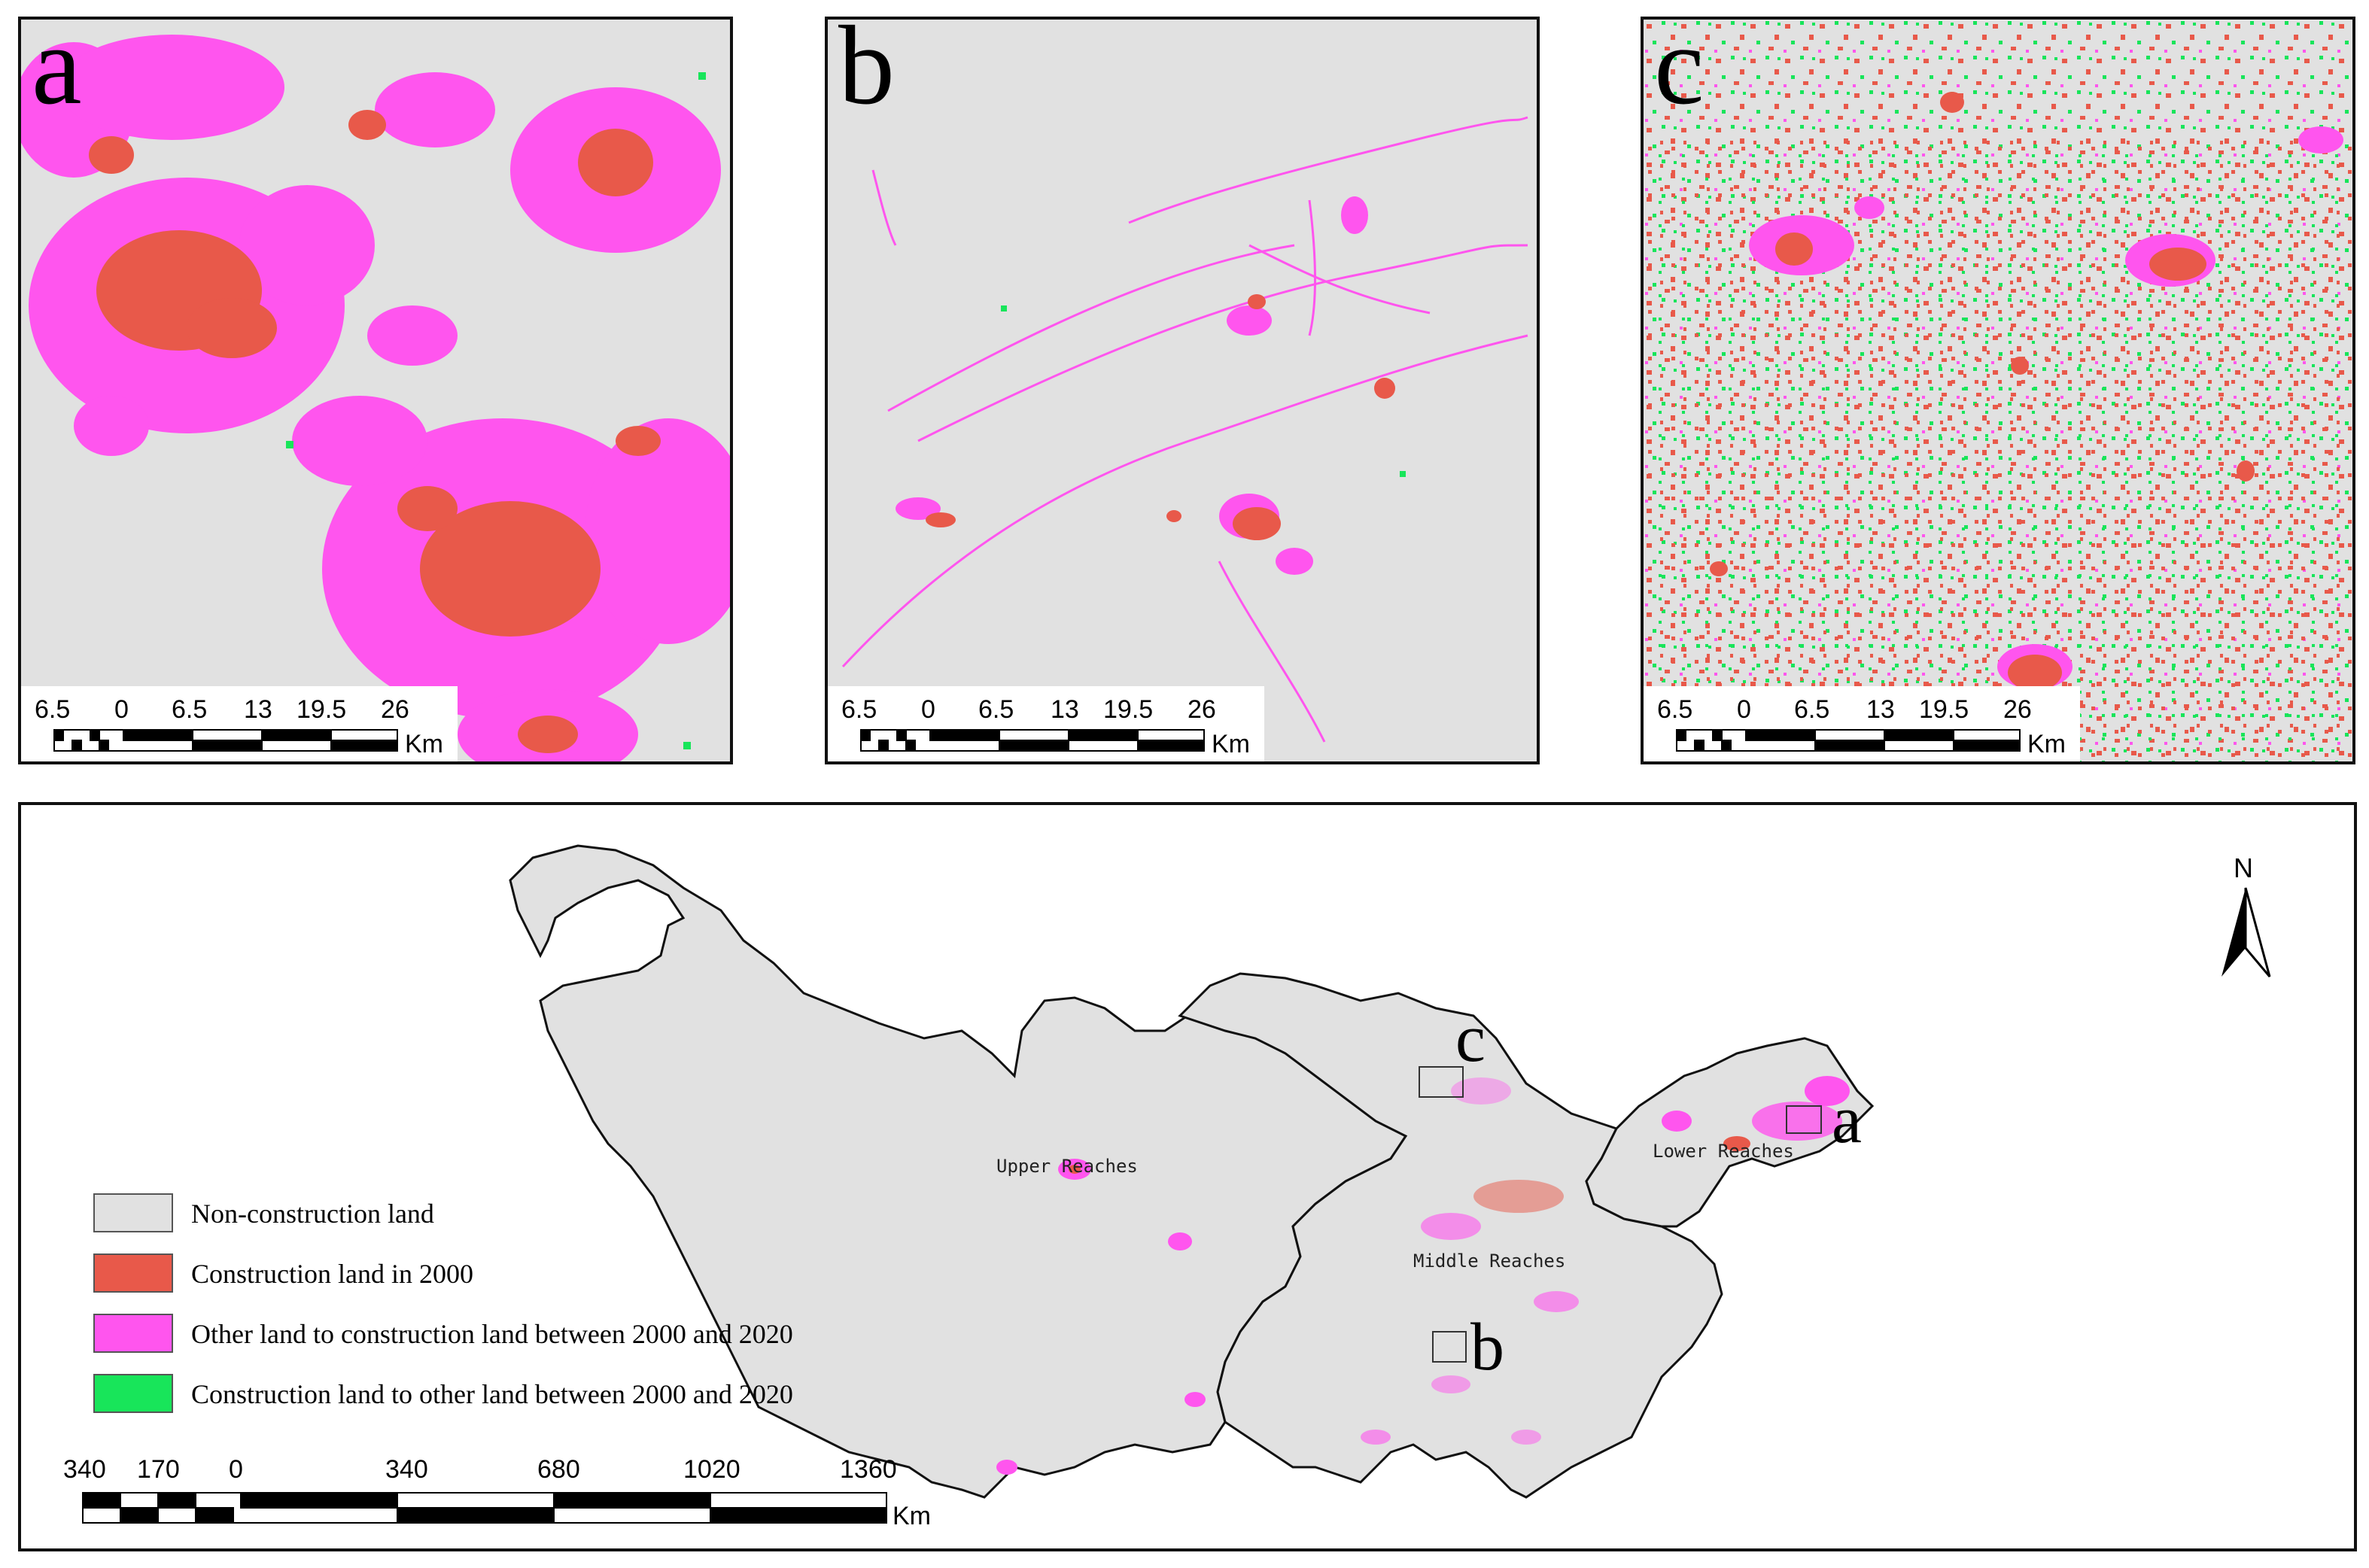 The width and height of the screenshot is (2369, 1568). What do you see at coordinates (1470, 1038) in the screenshot?
I see `marker-letter-c: c` at bounding box center [1470, 1038].